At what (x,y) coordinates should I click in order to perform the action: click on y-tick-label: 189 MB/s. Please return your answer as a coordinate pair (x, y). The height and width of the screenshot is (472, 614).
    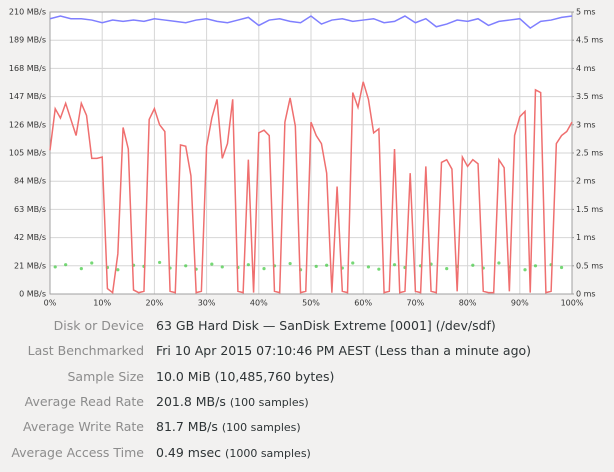
    Looking at the image, I should click on (27, 40).